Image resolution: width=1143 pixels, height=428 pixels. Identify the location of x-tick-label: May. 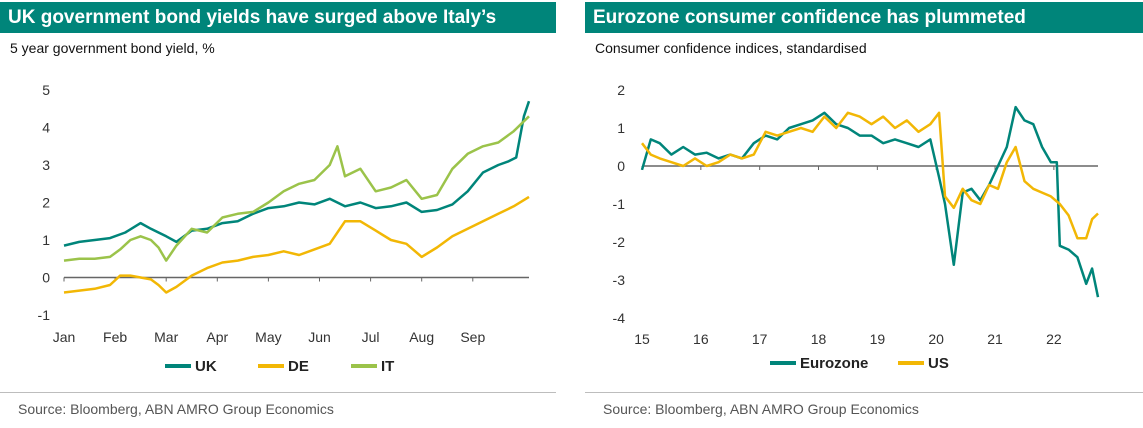
(268, 337).